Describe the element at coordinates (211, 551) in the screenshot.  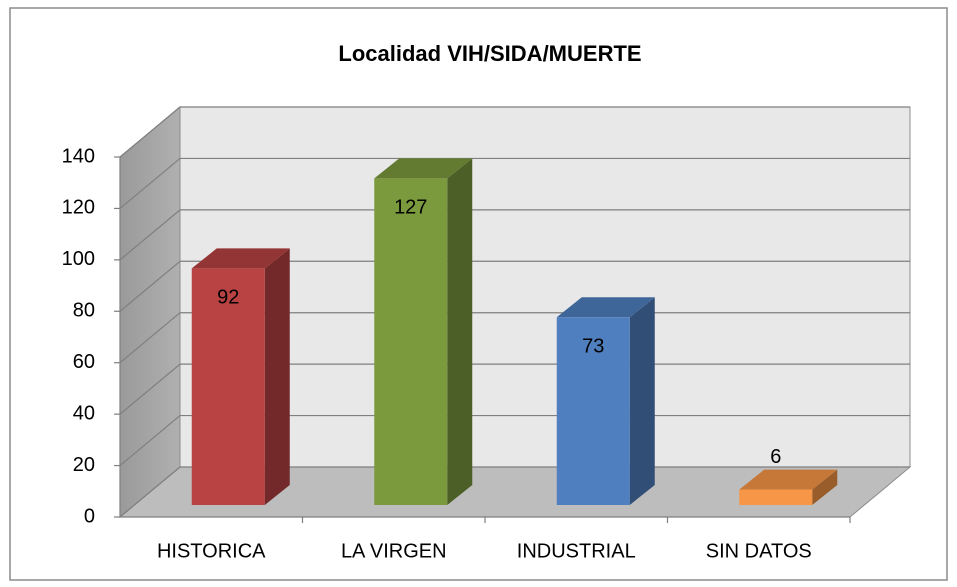
I see `x-tick-label: HISTORICA` at that location.